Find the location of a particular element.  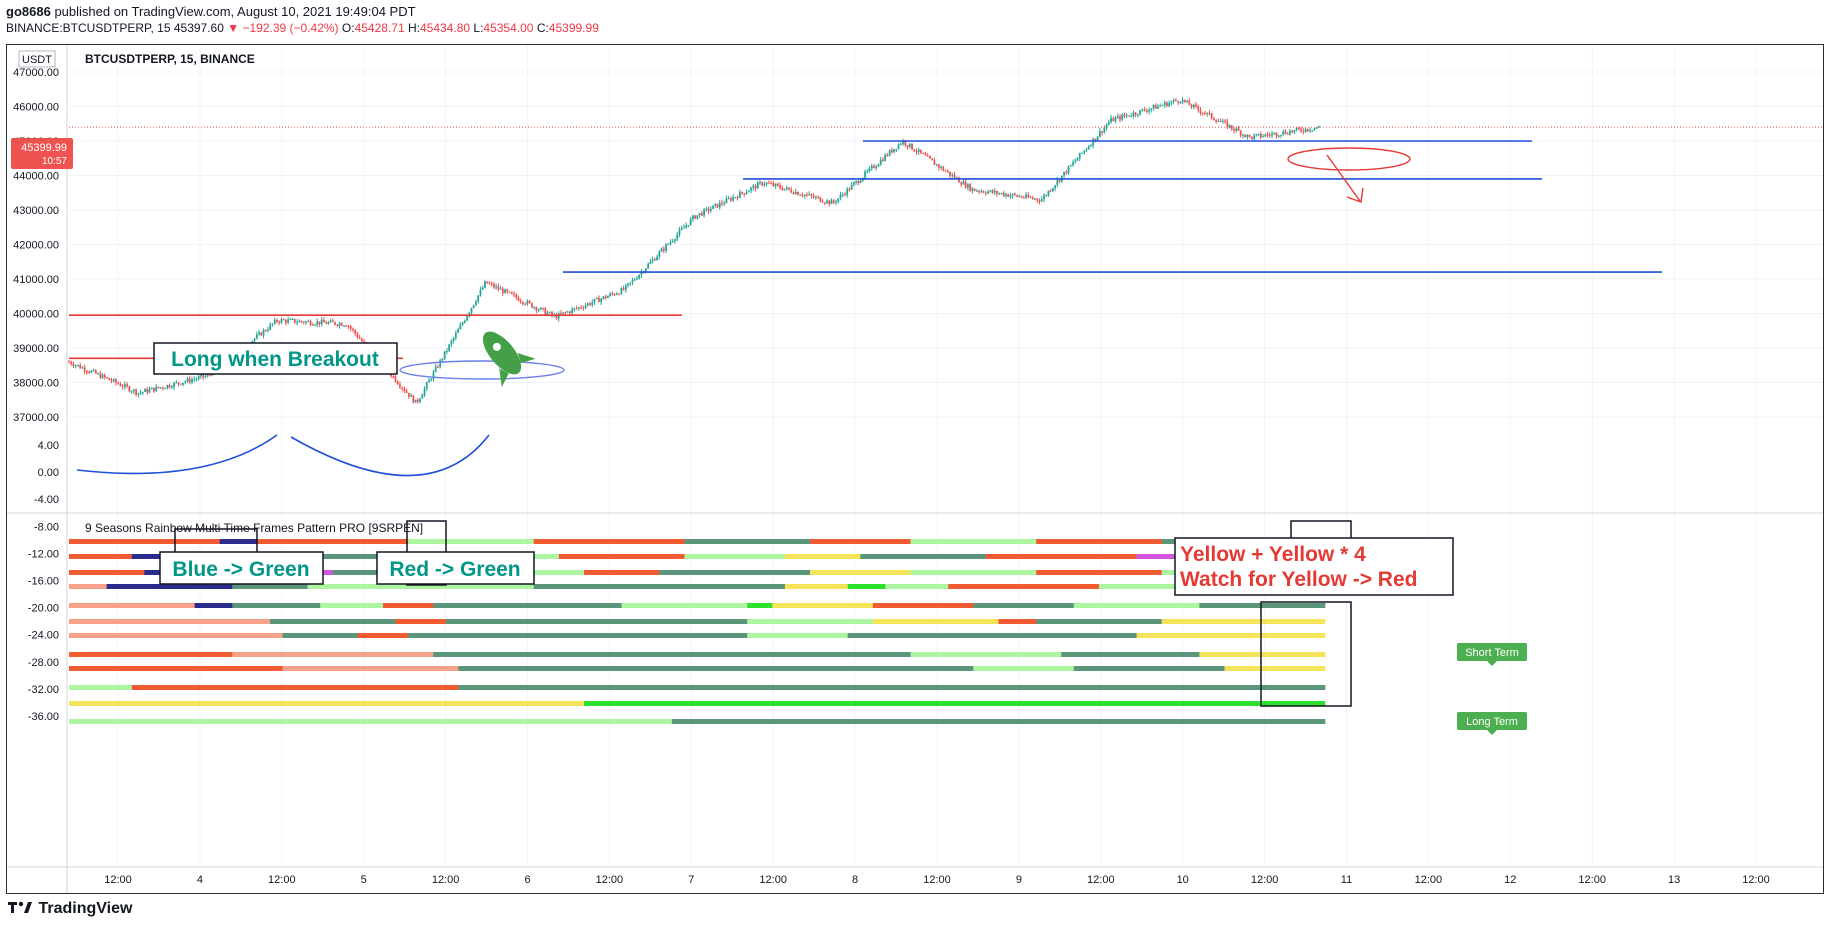

price-axis-label: 42000.00 is located at coordinates (36, 246).